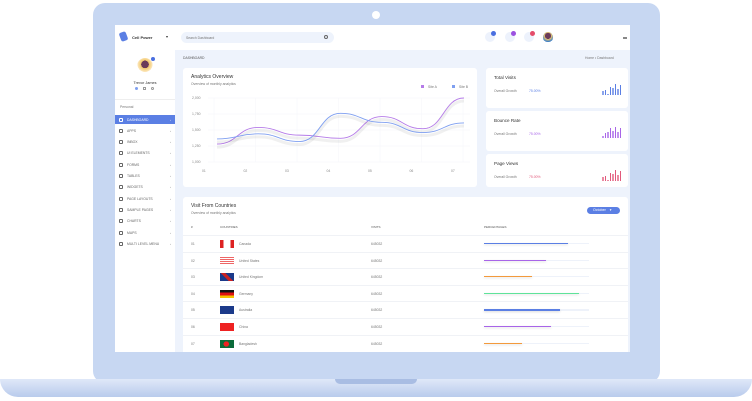  Describe the element at coordinates (536, 244) in the screenshot. I see `percentage-bar` at that location.